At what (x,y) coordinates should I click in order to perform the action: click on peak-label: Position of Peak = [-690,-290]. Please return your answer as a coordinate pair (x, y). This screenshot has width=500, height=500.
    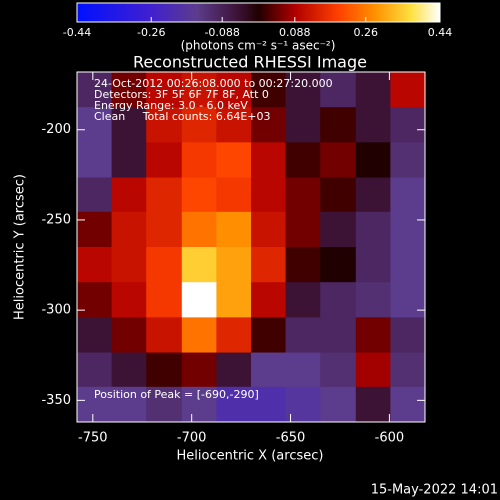
    Looking at the image, I should click on (176, 394).